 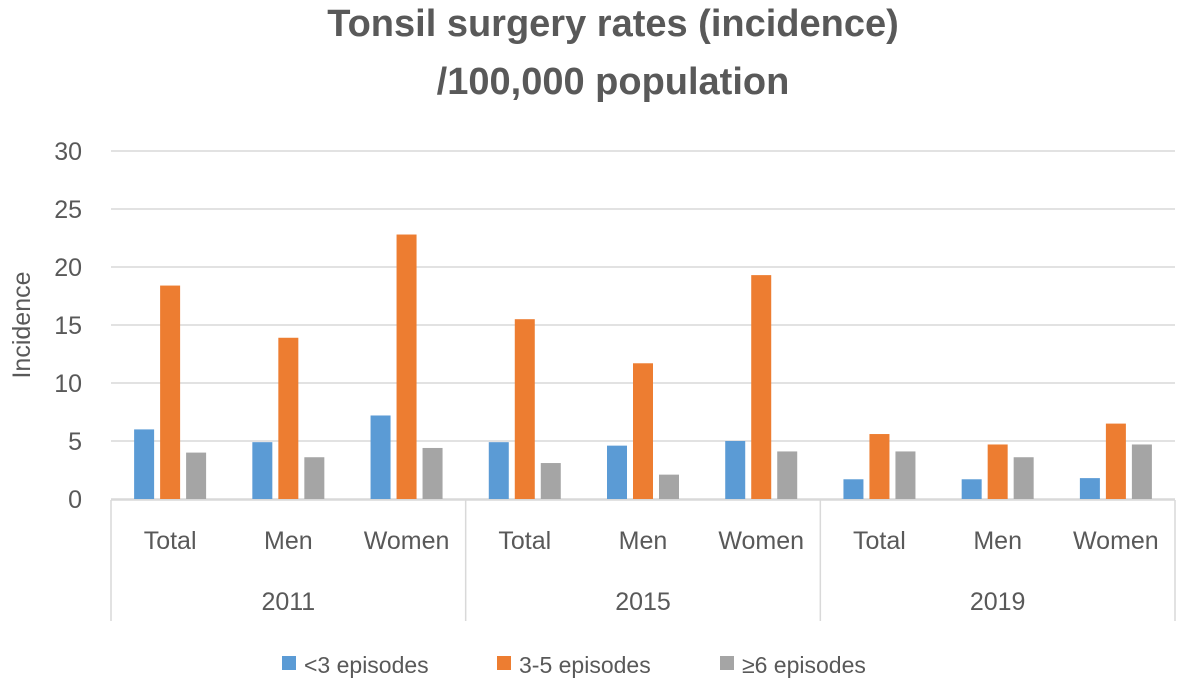 I want to click on y-tick-labels: 0 5 10 15 20 25 30, so click(x=68, y=326).